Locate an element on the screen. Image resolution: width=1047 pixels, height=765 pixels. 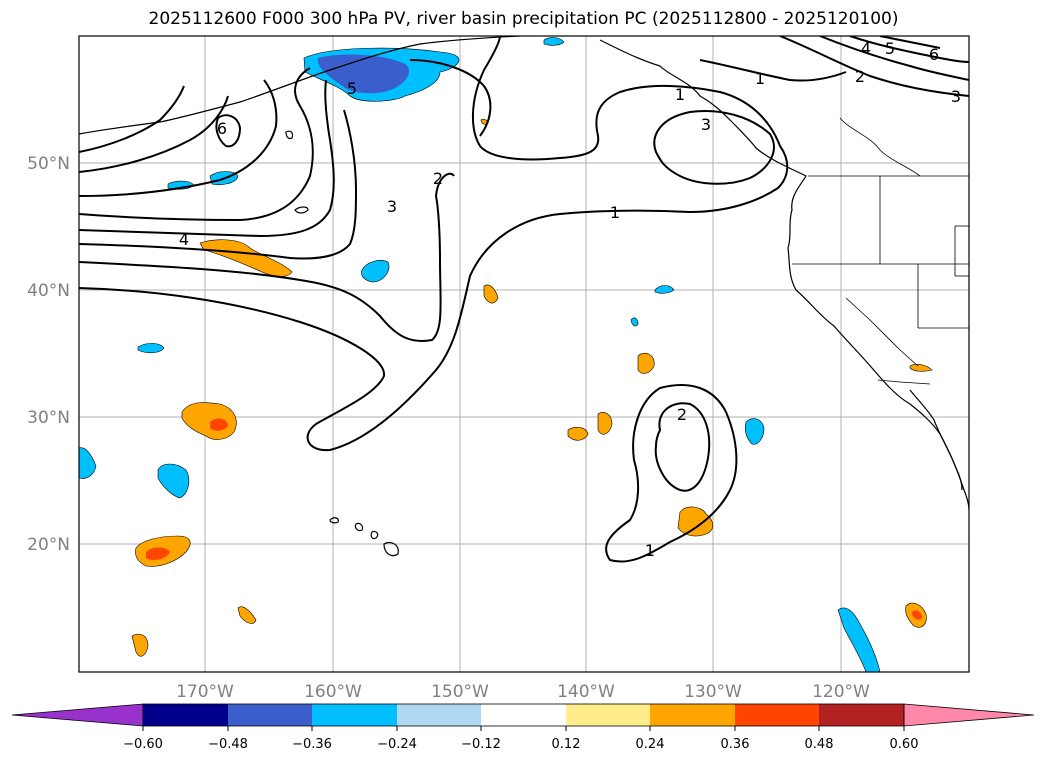
lon-label: 140°W is located at coordinates (586, 692).